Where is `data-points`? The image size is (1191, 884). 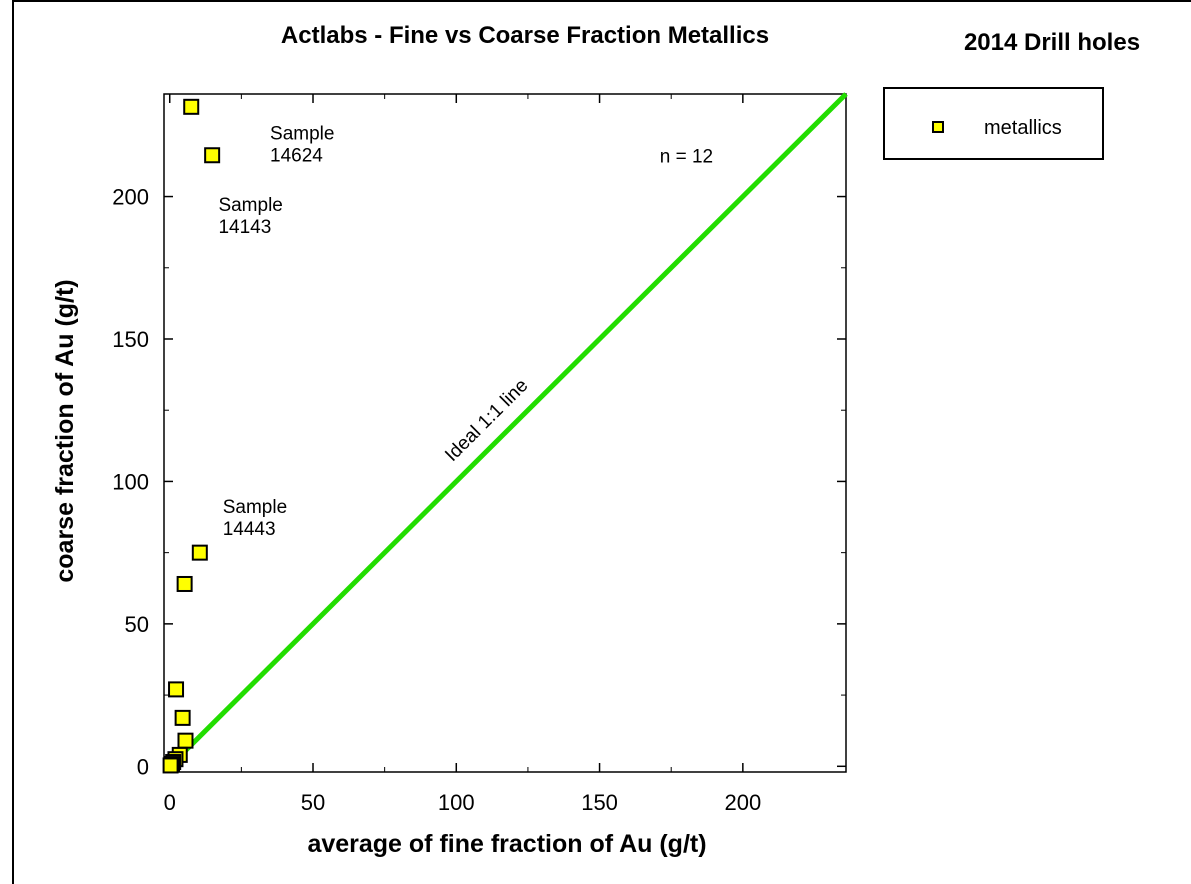
data-points is located at coordinates (191, 436).